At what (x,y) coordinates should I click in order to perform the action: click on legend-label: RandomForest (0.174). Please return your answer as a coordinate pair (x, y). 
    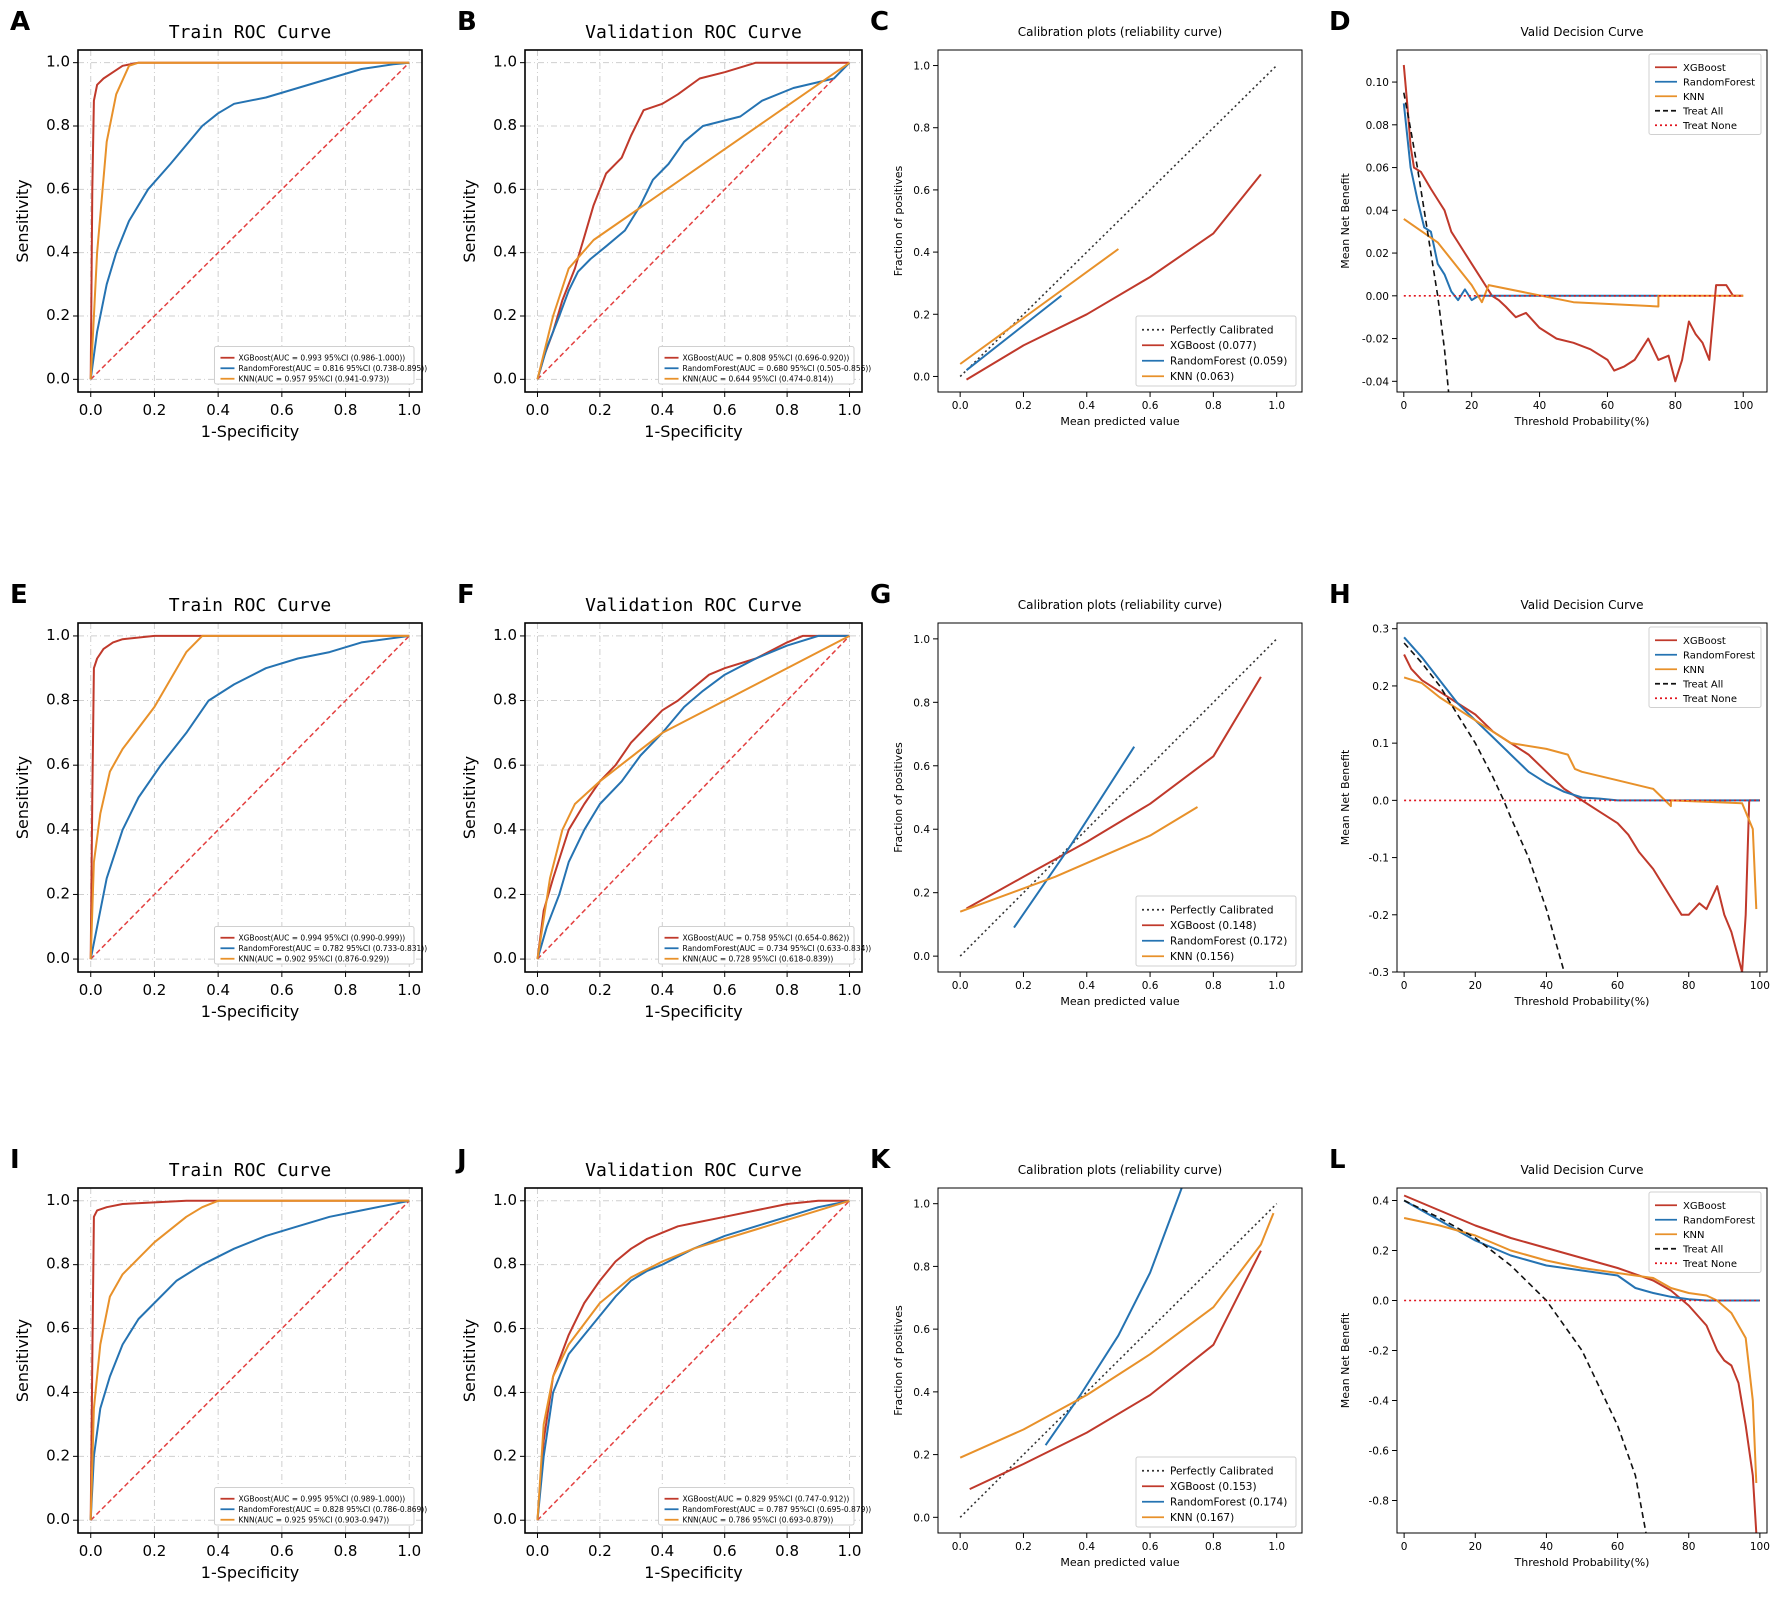
    Looking at the image, I should click on (1228, 1503).